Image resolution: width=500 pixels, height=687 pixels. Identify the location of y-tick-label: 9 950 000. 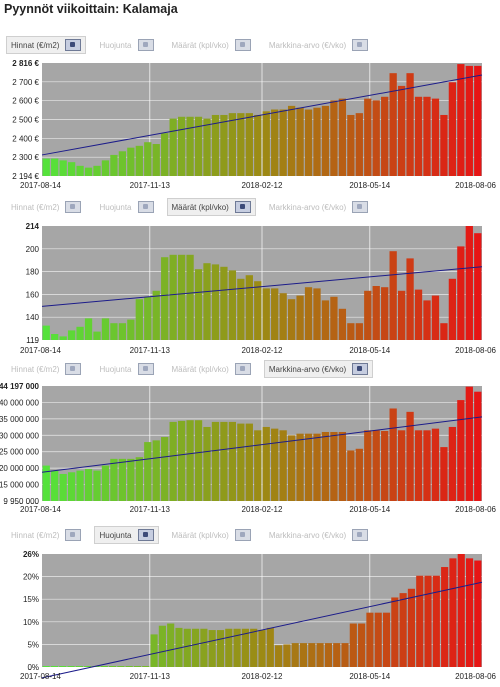
(21, 501).